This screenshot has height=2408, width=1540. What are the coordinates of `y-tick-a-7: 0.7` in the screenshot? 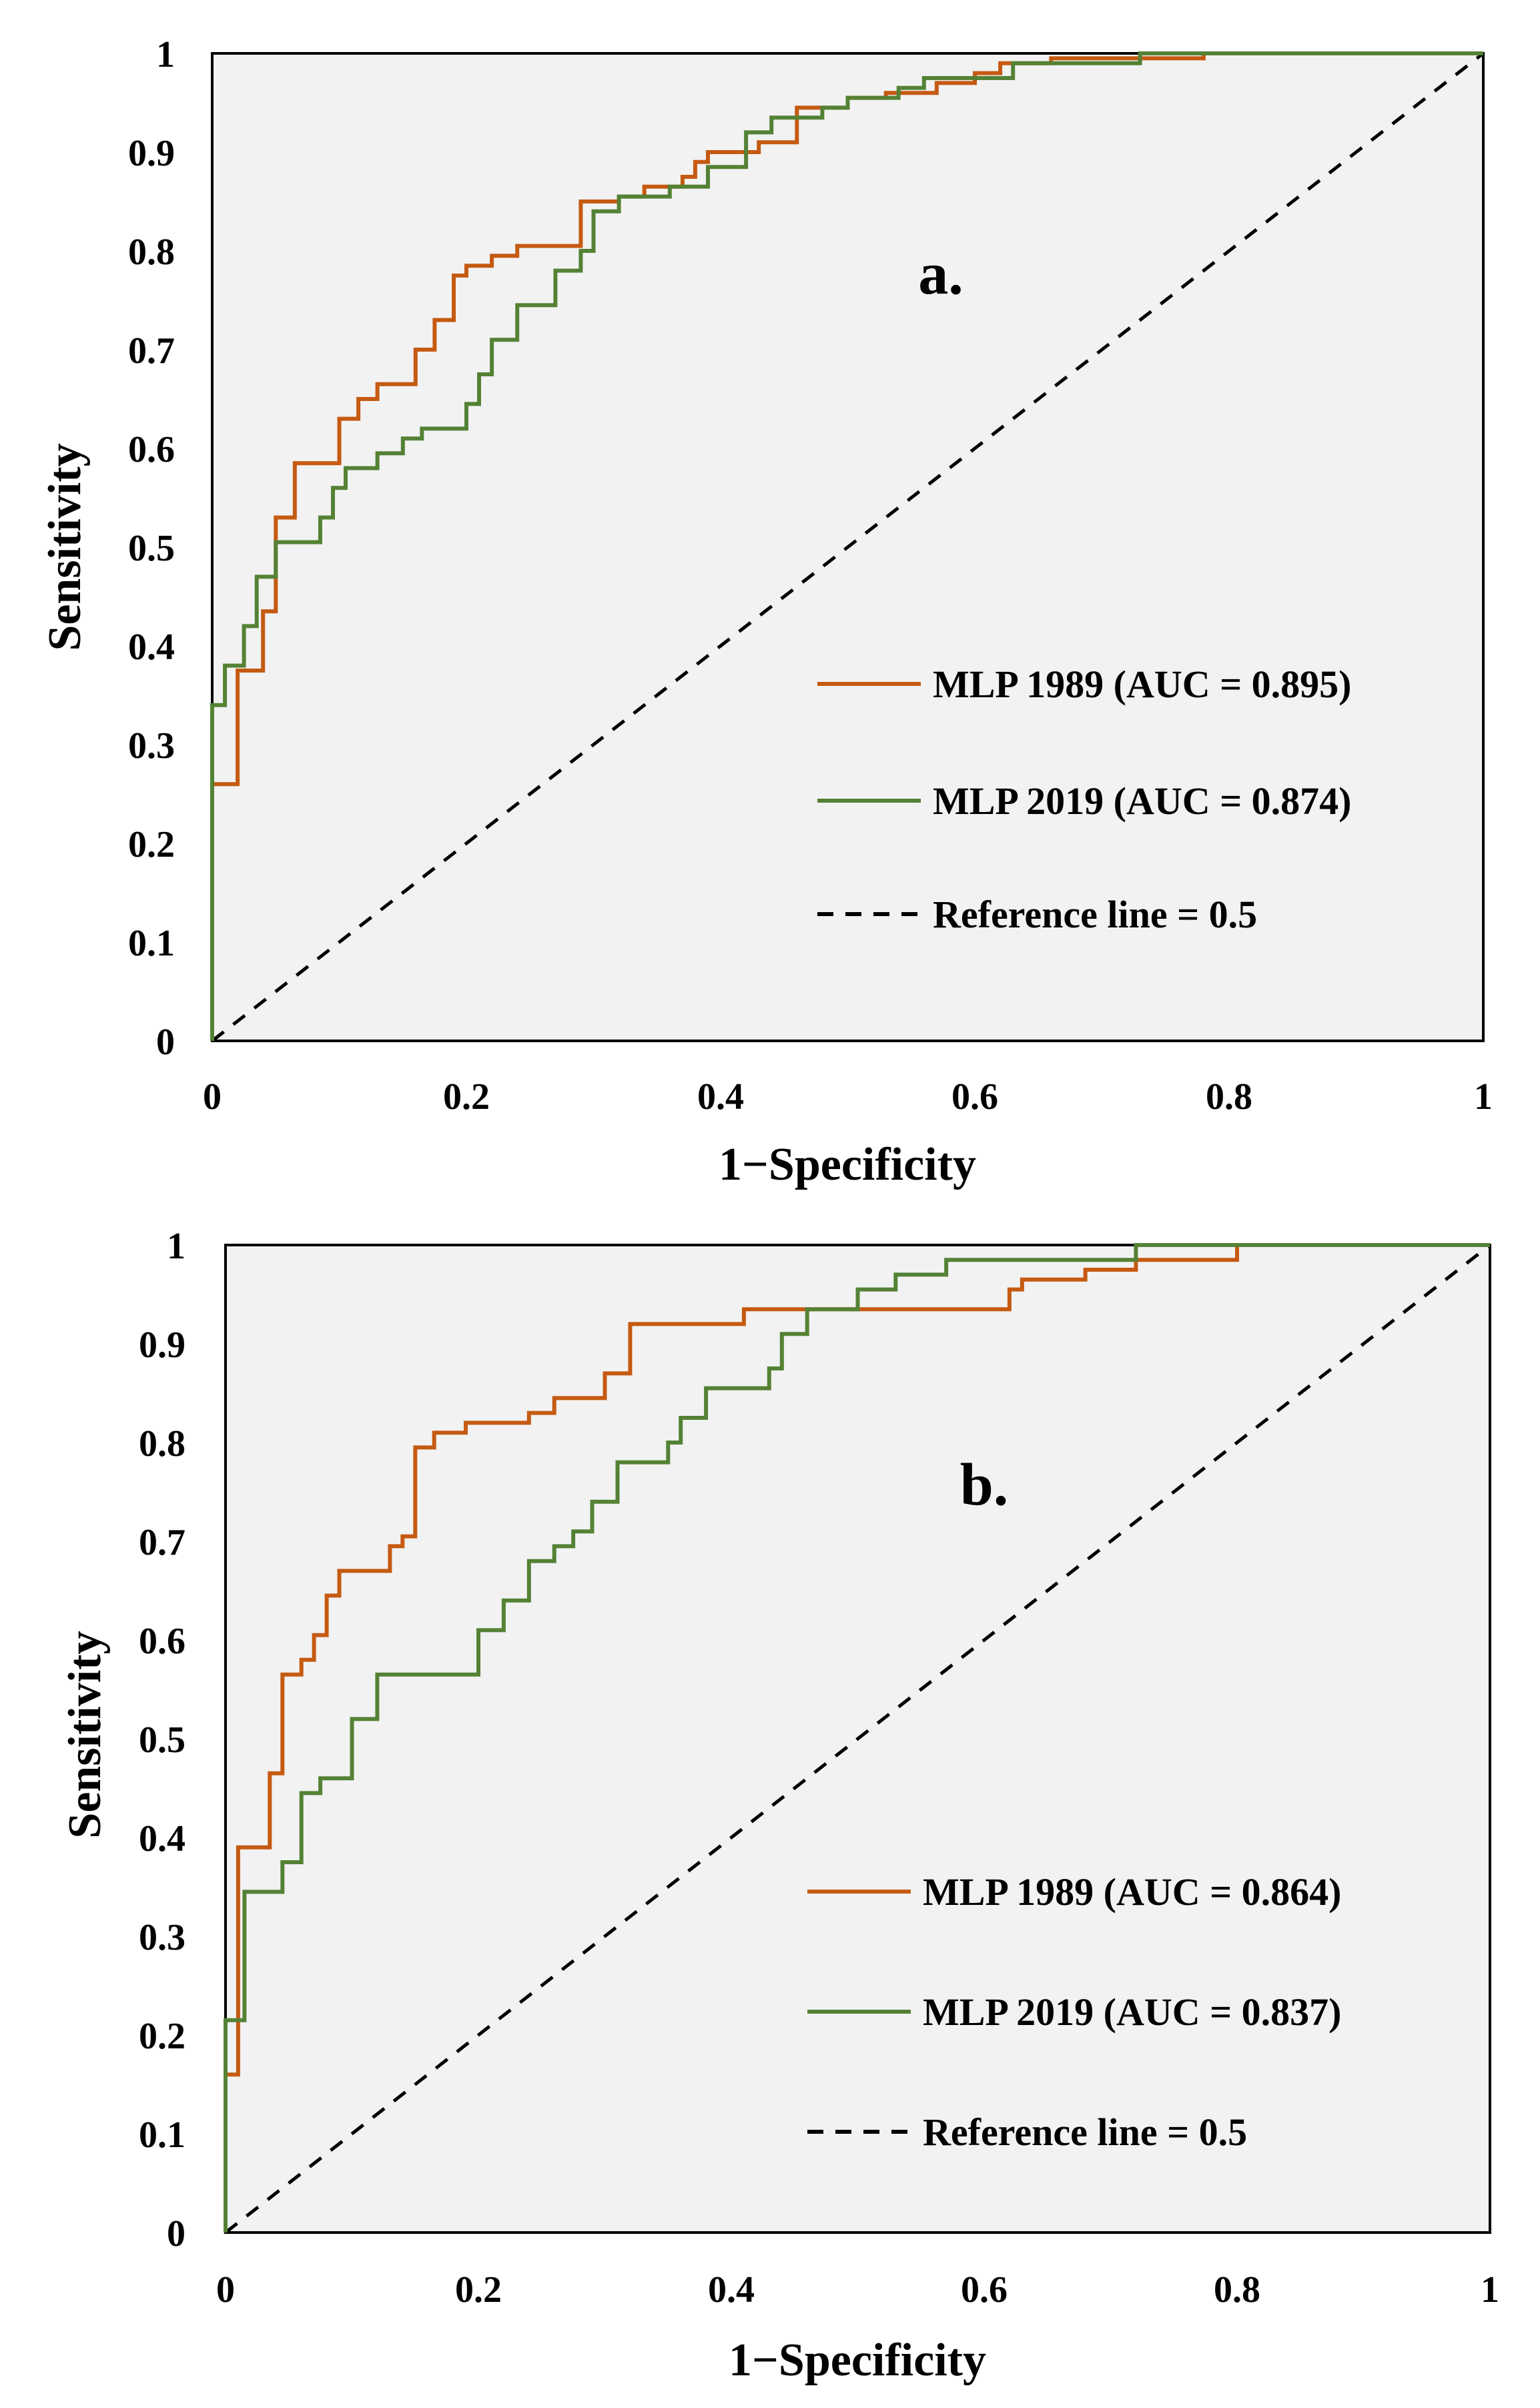 It's located at (151, 351).